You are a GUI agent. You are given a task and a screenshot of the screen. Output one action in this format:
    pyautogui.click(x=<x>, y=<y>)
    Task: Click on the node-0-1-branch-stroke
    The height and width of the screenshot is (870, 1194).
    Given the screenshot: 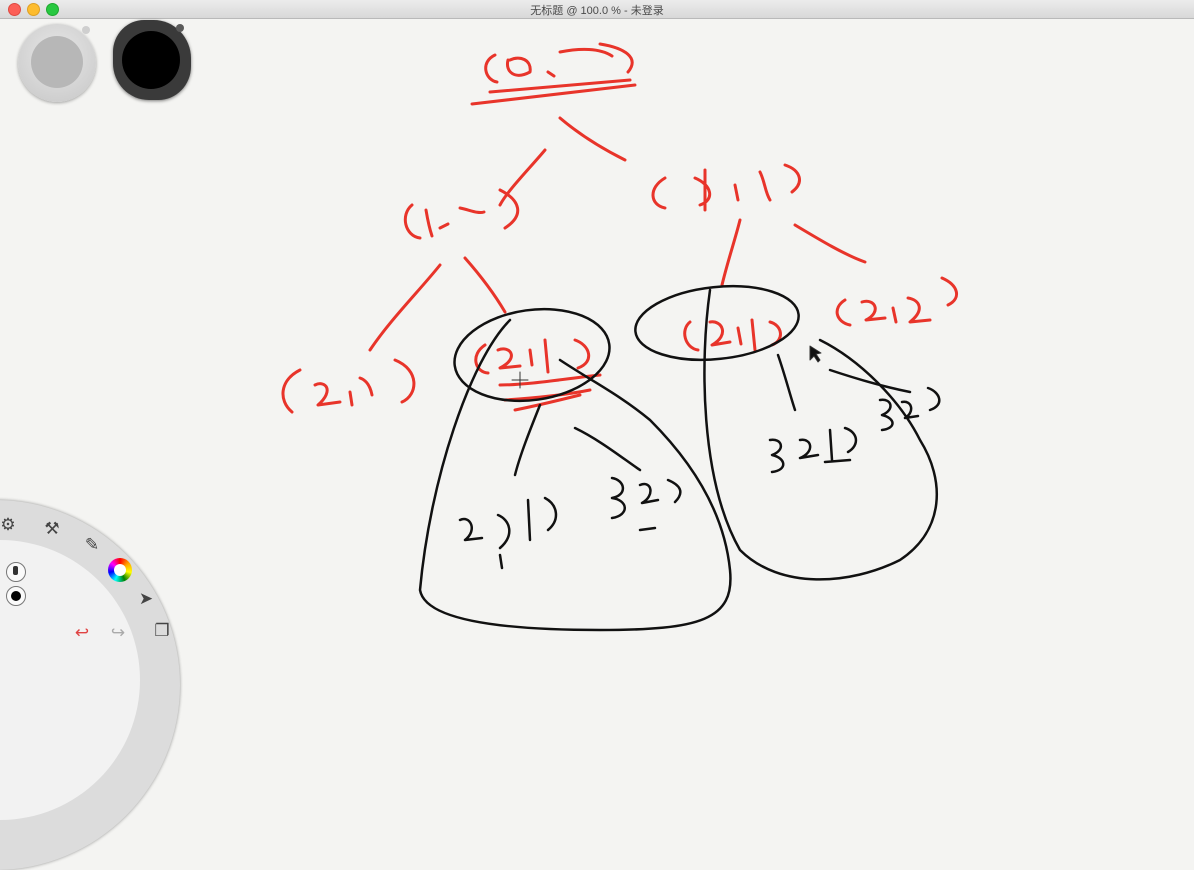 What is the action you would take?
    pyautogui.click(x=793, y=252)
    